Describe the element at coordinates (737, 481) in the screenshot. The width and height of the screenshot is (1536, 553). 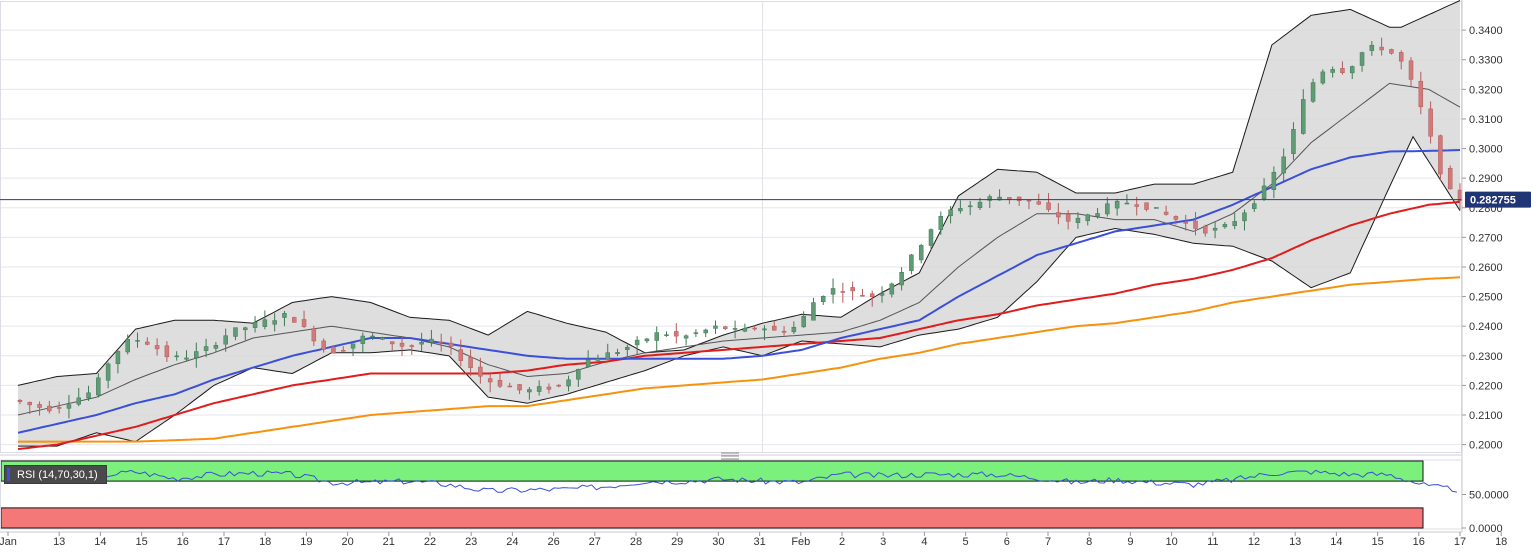
I see `rsi-line` at that location.